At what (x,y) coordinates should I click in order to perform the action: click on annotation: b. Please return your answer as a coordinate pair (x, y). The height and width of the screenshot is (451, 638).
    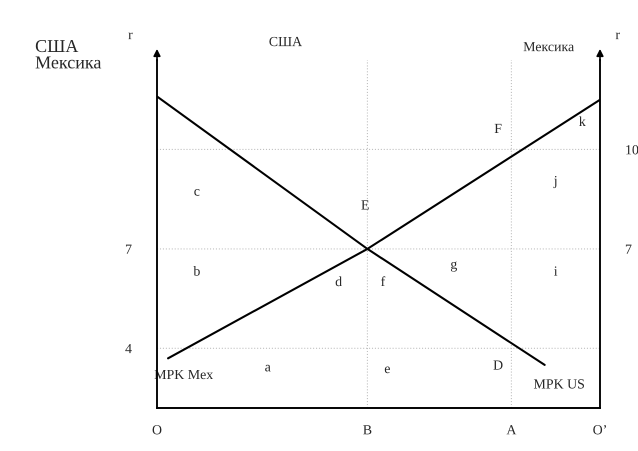
    Looking at the image, I should click on (196, 271).